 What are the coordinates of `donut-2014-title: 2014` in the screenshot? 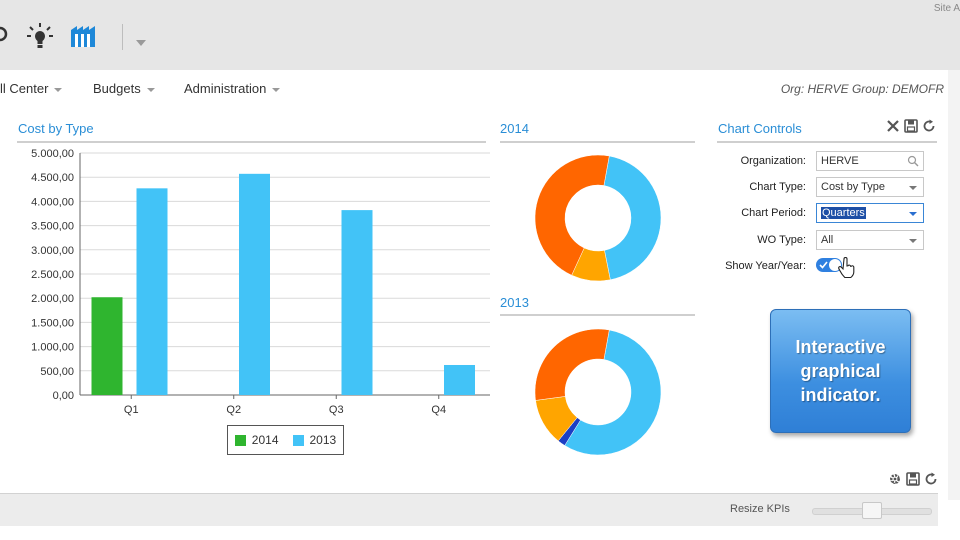 It's located at (514, 128).